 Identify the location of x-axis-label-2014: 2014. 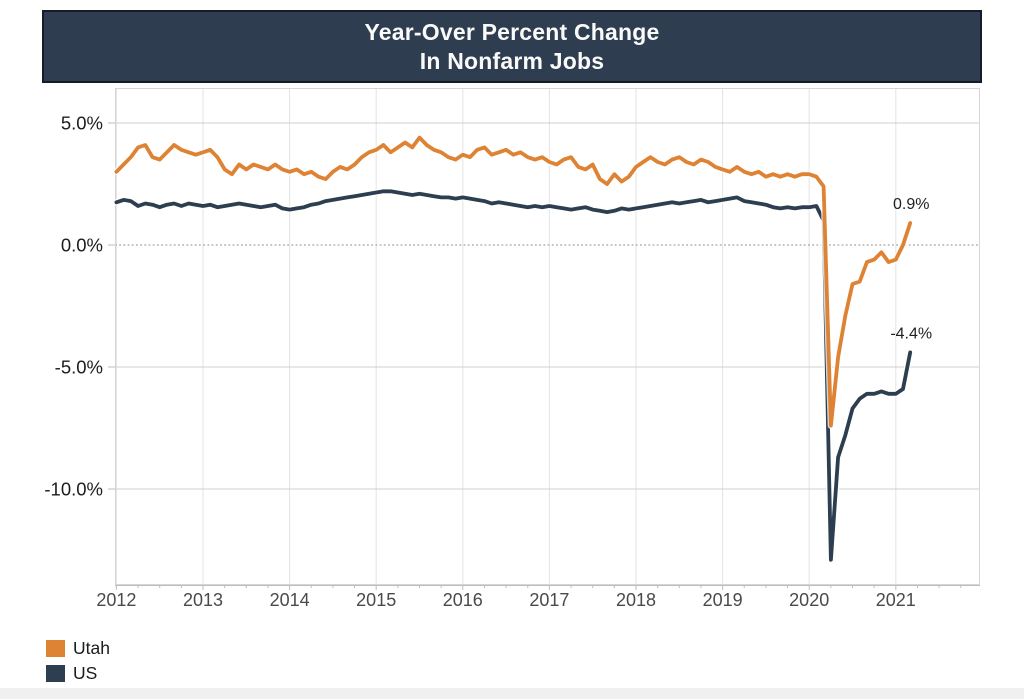
(290, 600).